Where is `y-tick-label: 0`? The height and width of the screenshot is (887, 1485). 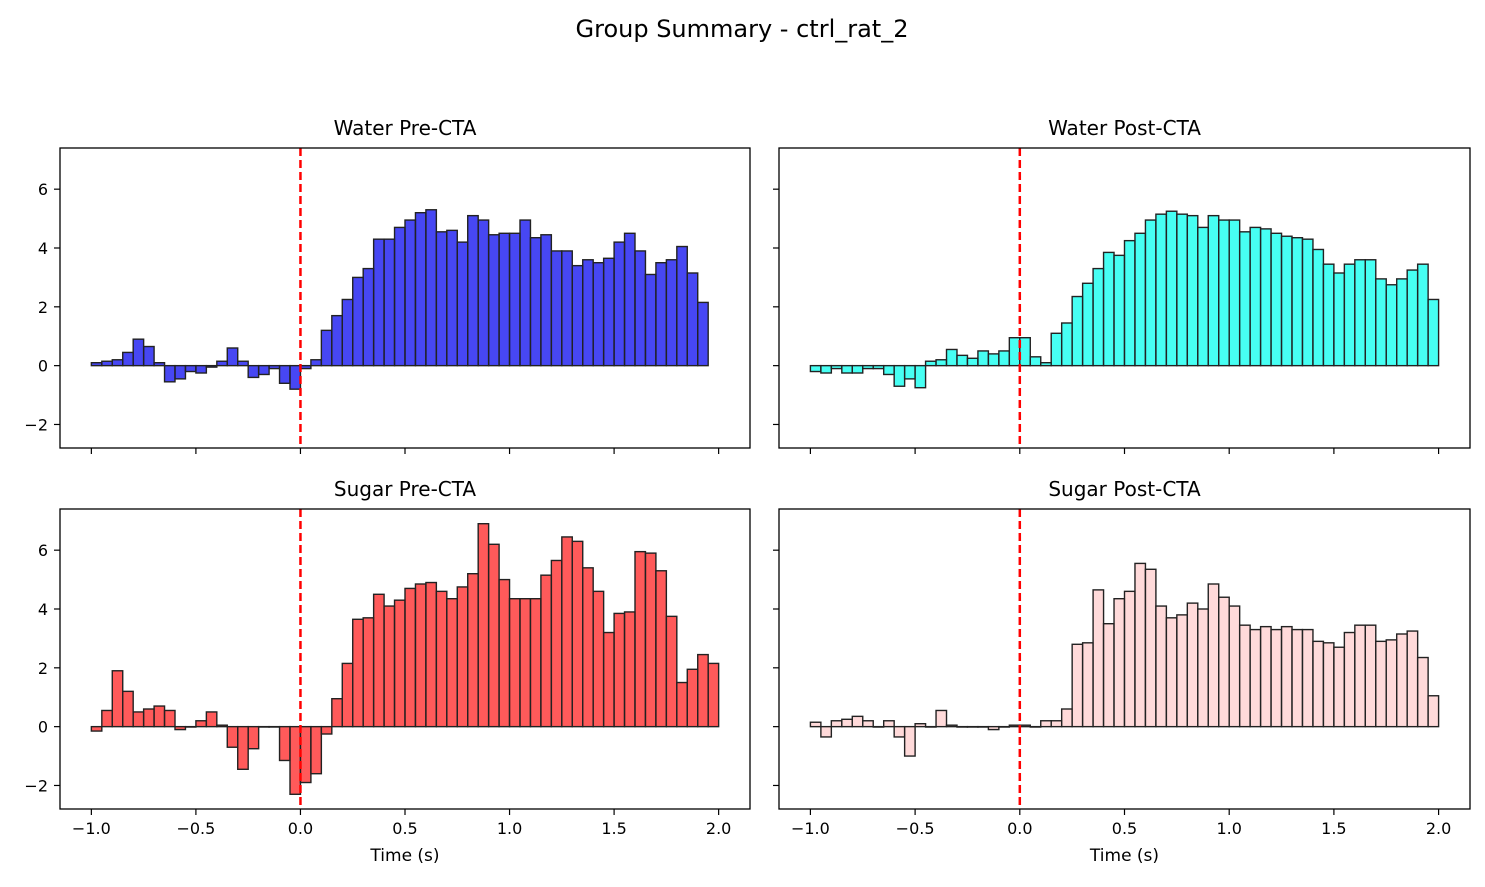 y-tick-label: 0 is located at coordinates (43, 366).